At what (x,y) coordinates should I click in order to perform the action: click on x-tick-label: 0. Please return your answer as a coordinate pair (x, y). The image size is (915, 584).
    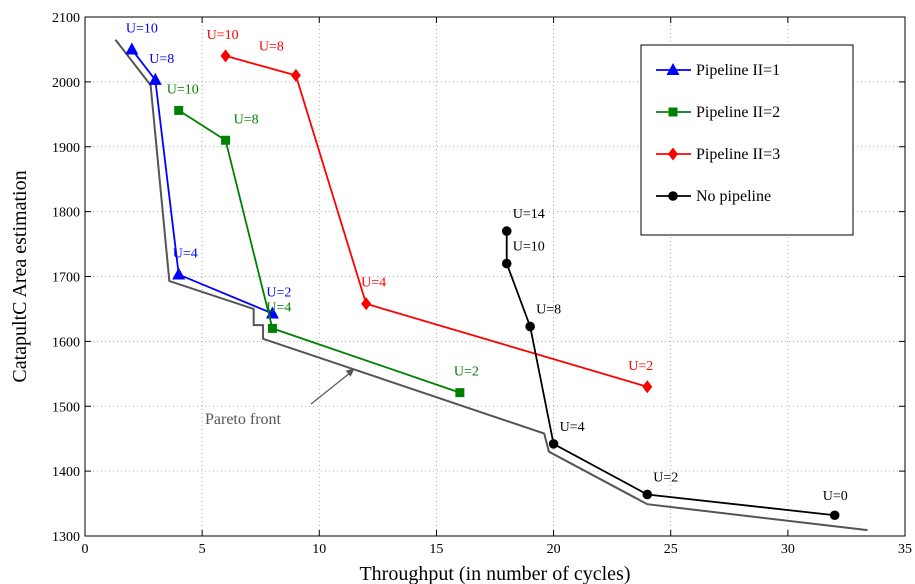
    Looking at the image, I should click on (85, 549).